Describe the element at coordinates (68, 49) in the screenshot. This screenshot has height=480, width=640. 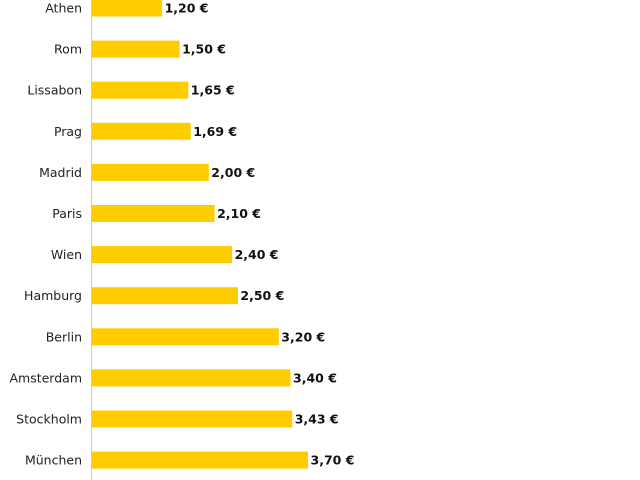
I see `category-label: Rom` at that location.